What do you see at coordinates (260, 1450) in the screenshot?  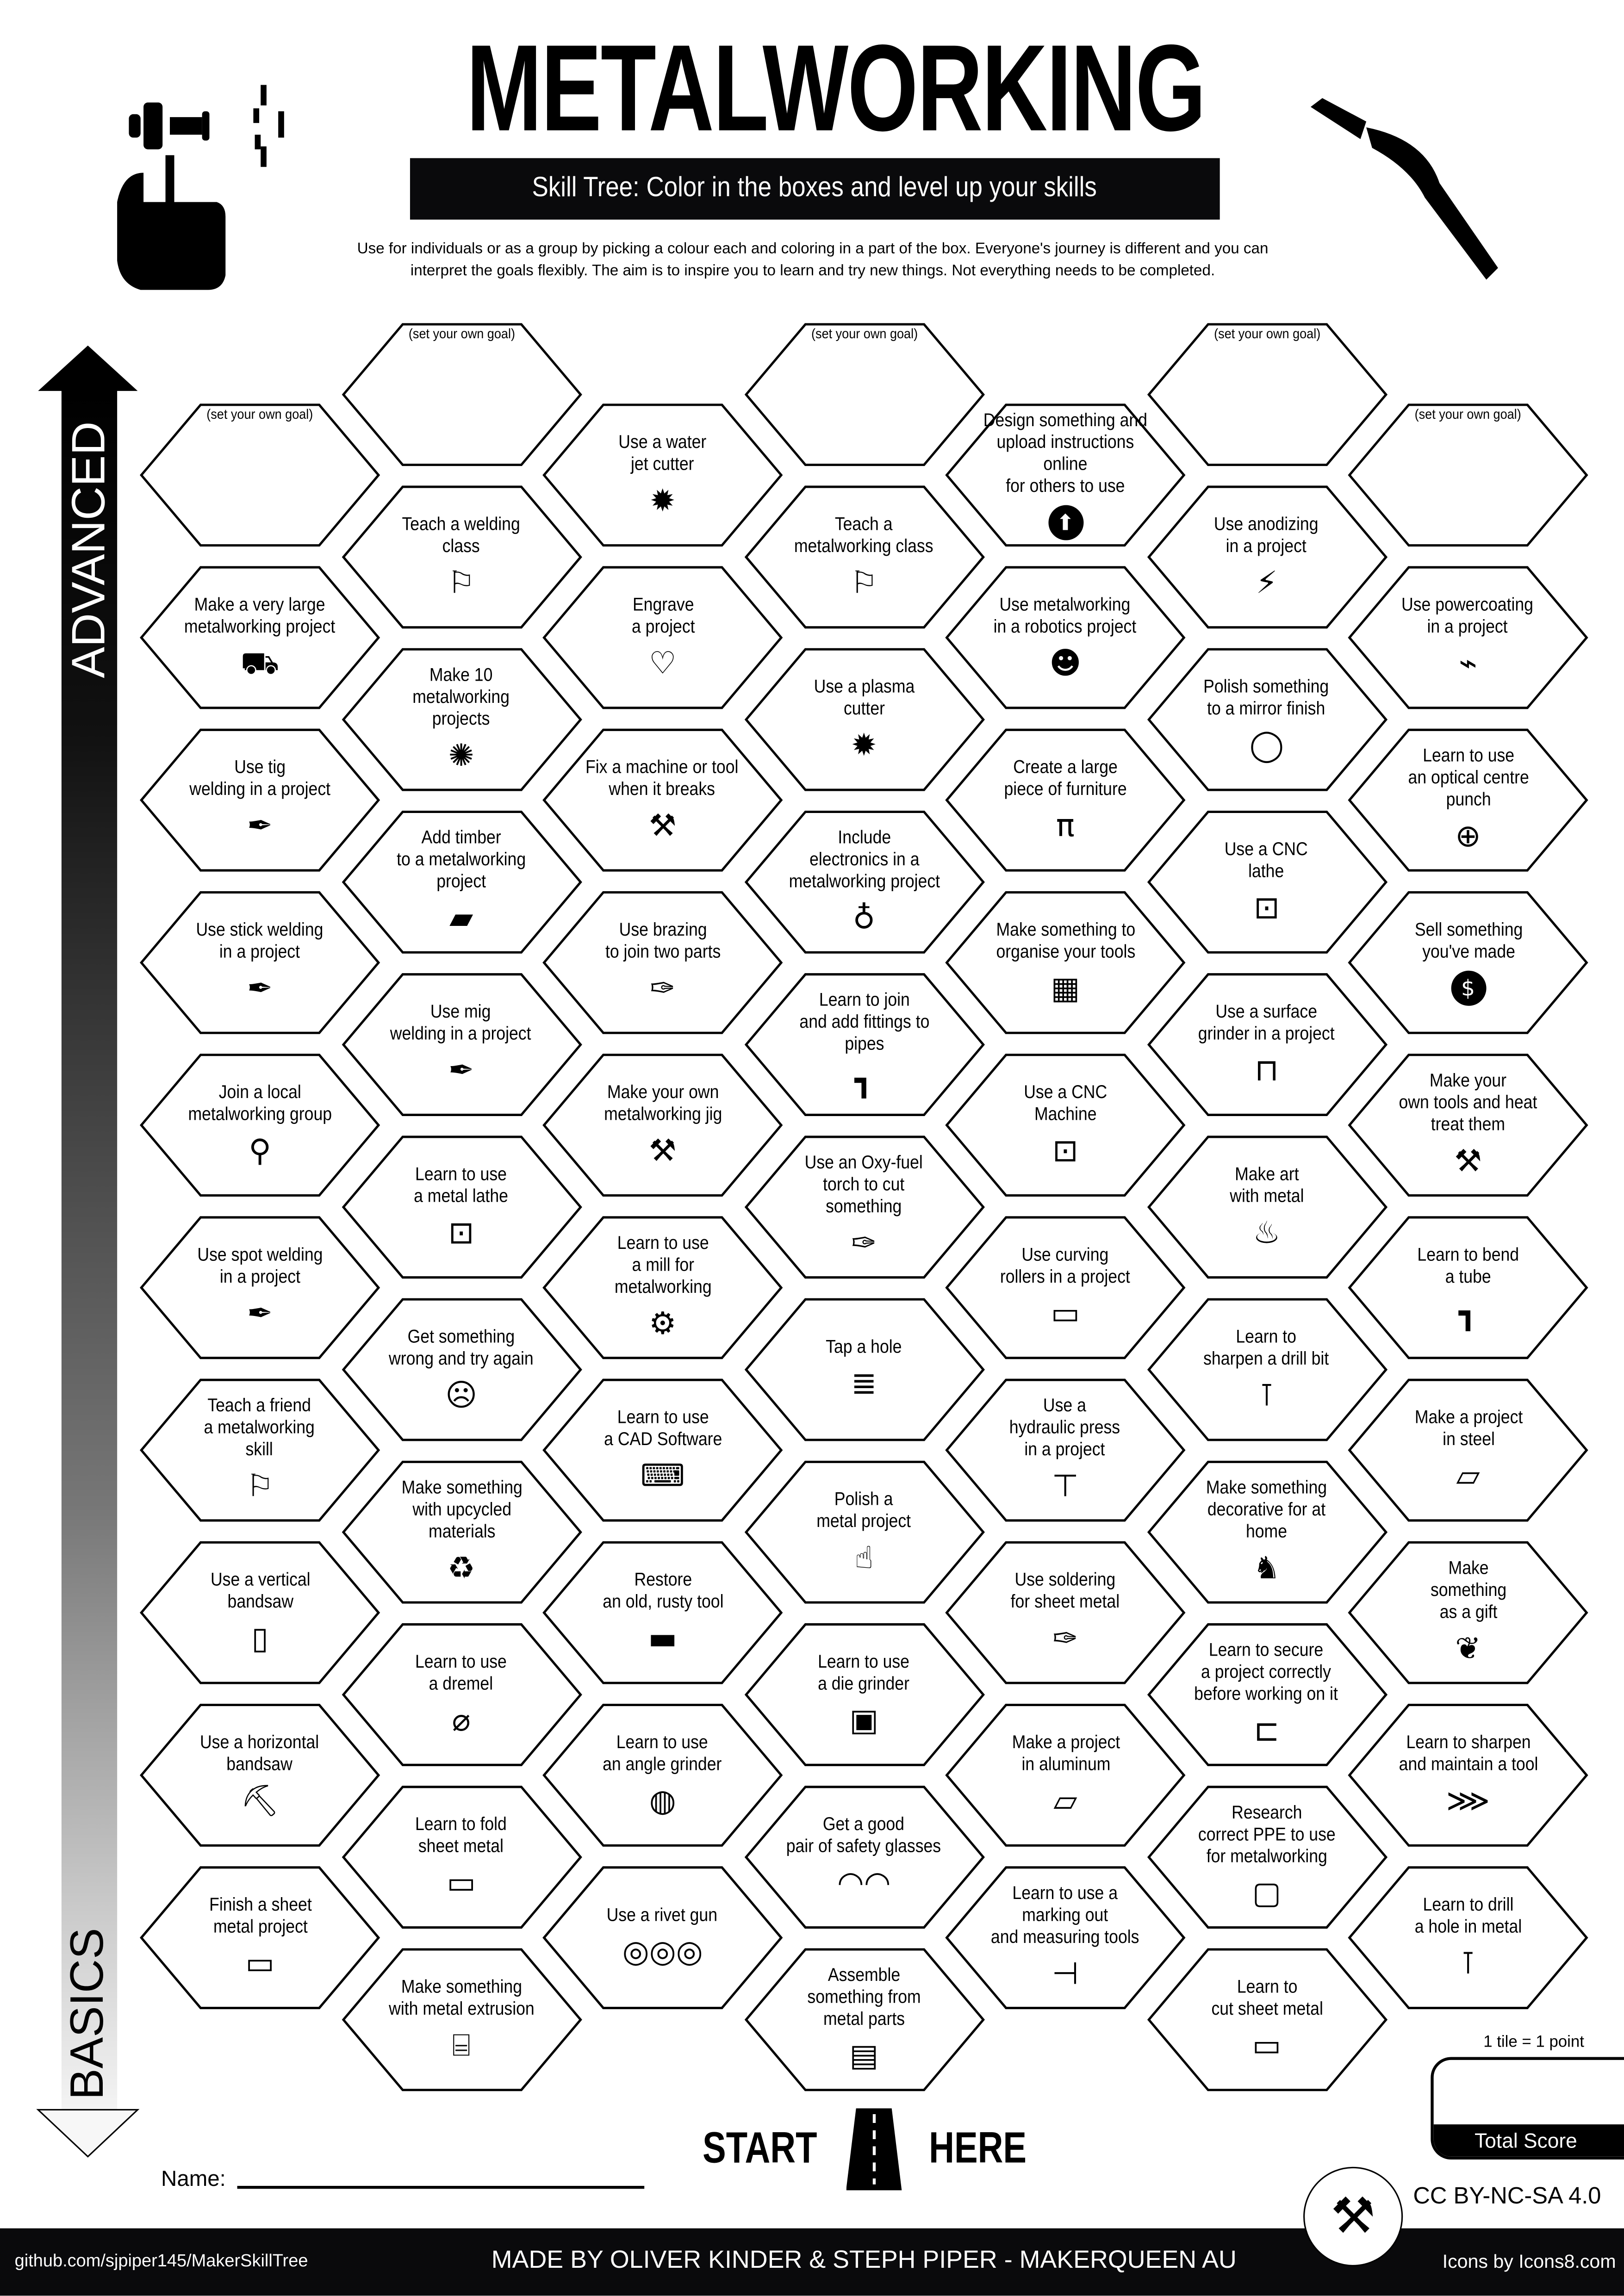 I see `skill-tile: Teach a friend a metalworking skill ⚐` at bounding box center [260, 1450].